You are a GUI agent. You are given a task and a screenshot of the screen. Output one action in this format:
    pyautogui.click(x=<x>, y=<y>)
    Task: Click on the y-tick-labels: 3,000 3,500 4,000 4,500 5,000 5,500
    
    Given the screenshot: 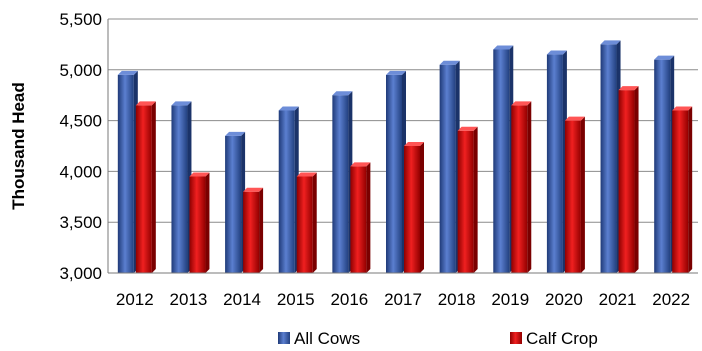 What is the action you would take?
    pyautogui.click(x=80, y=146)
    